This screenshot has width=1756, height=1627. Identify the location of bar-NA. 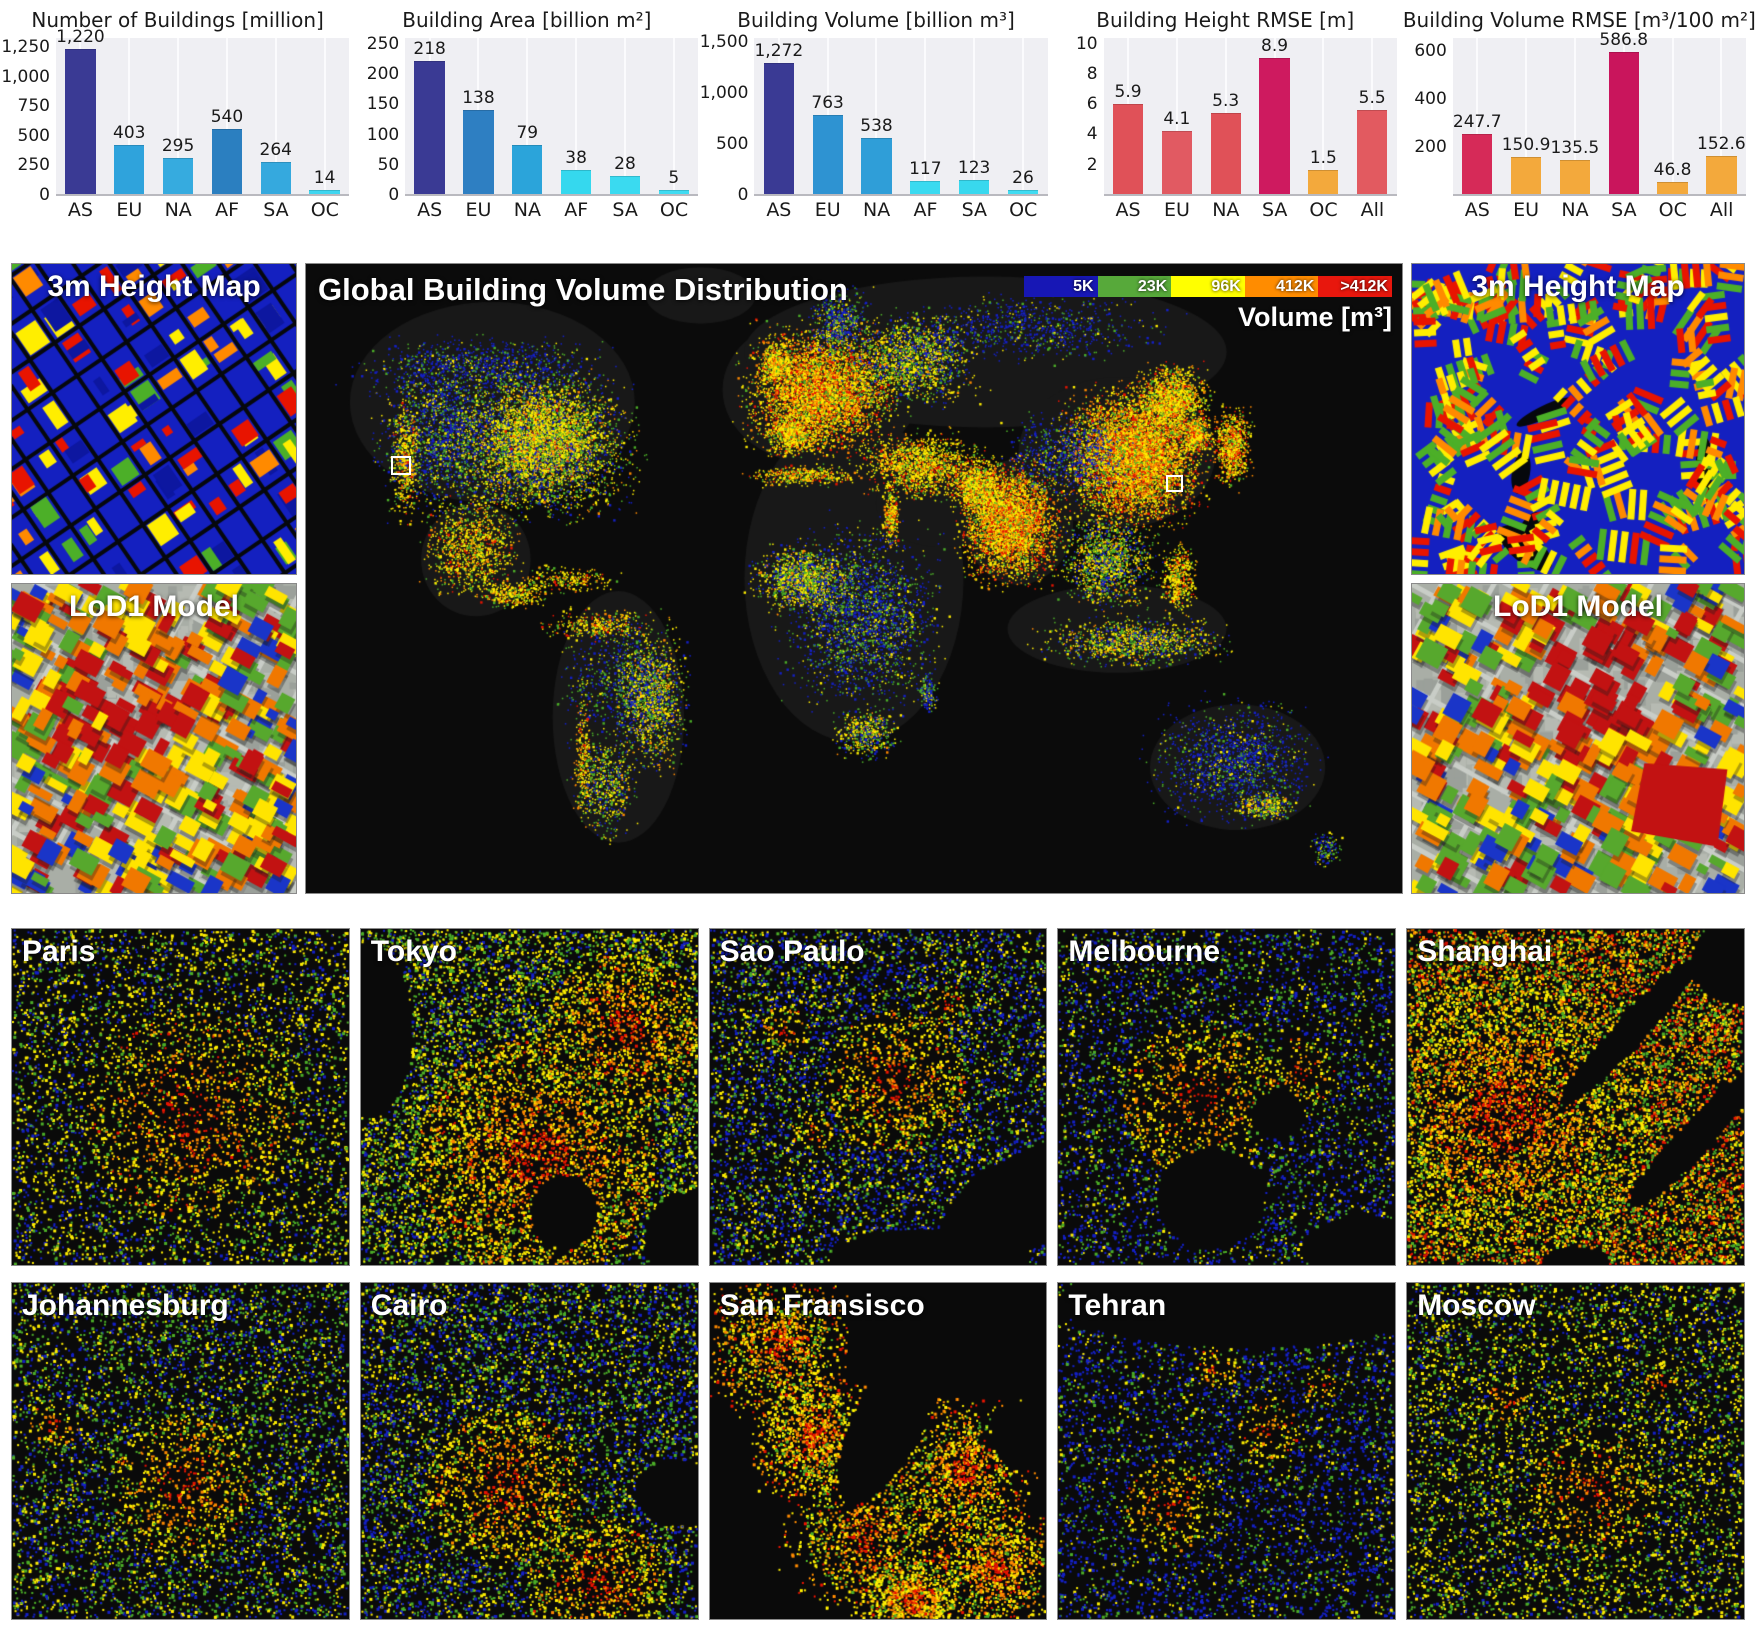
(527, 169).